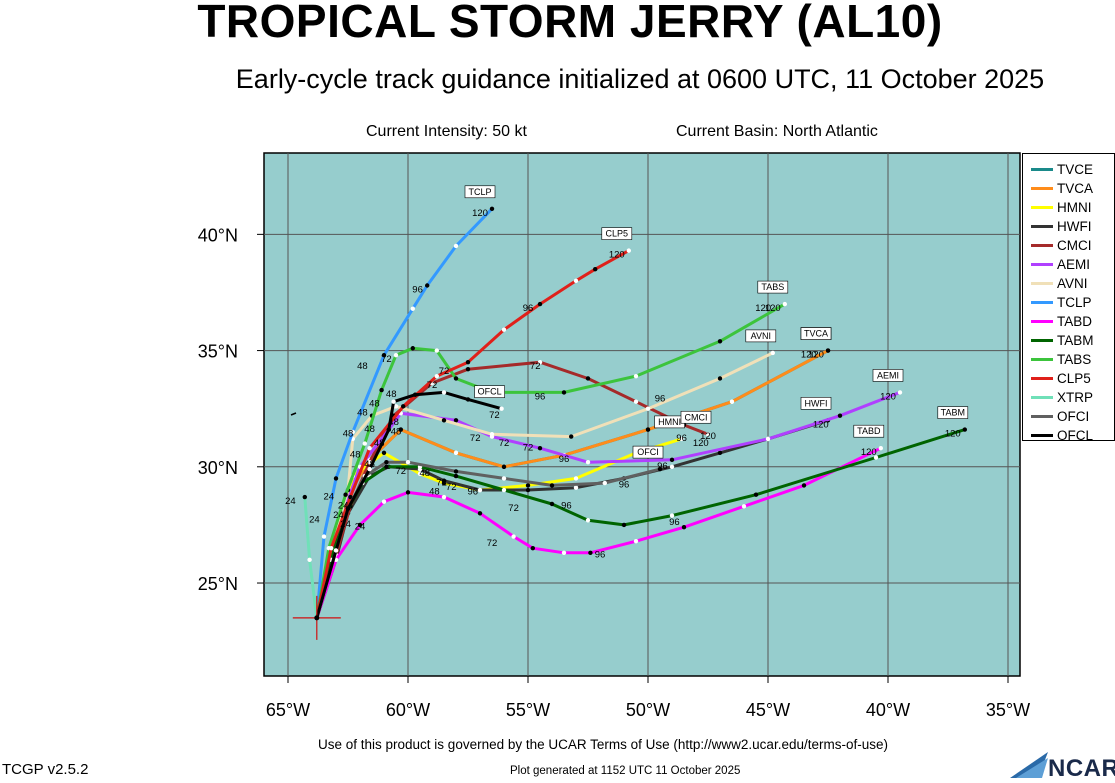  What do you see at coordinates (900, 392) in the screenshot?
I see `track-point-aemi` at bounding box center [900, 392].